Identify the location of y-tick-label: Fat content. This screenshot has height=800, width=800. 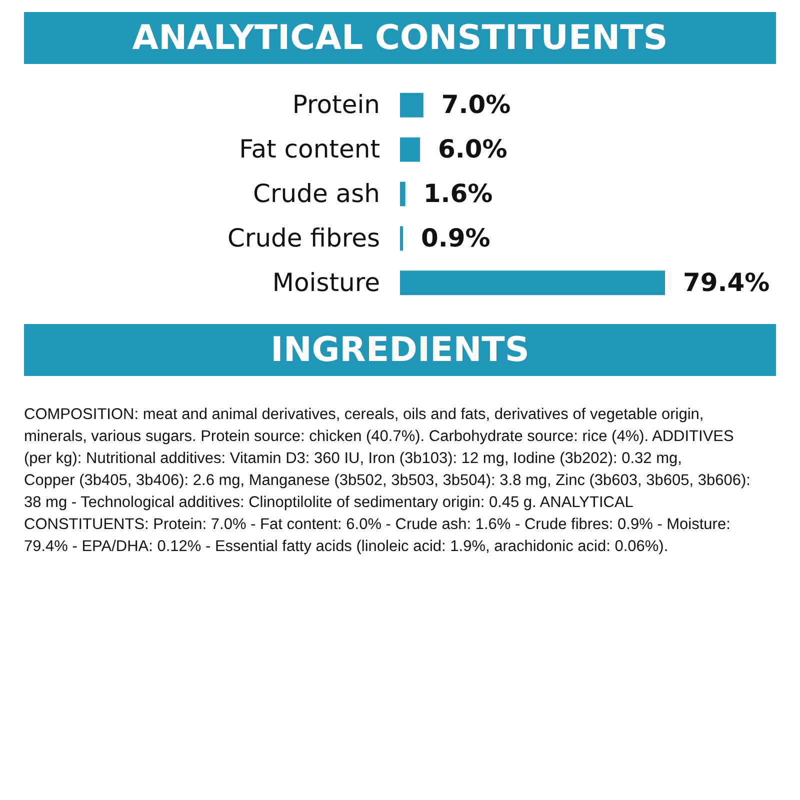
(309, 149).